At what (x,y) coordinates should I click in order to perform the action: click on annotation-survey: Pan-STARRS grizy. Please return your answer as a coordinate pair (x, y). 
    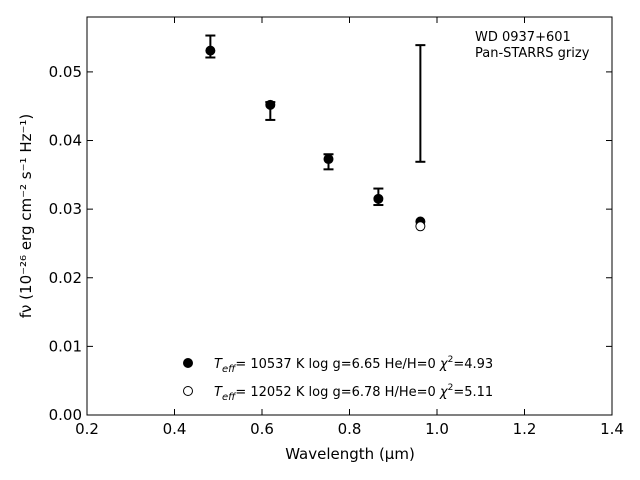
    Looking at the image, I should click on (532, 53).